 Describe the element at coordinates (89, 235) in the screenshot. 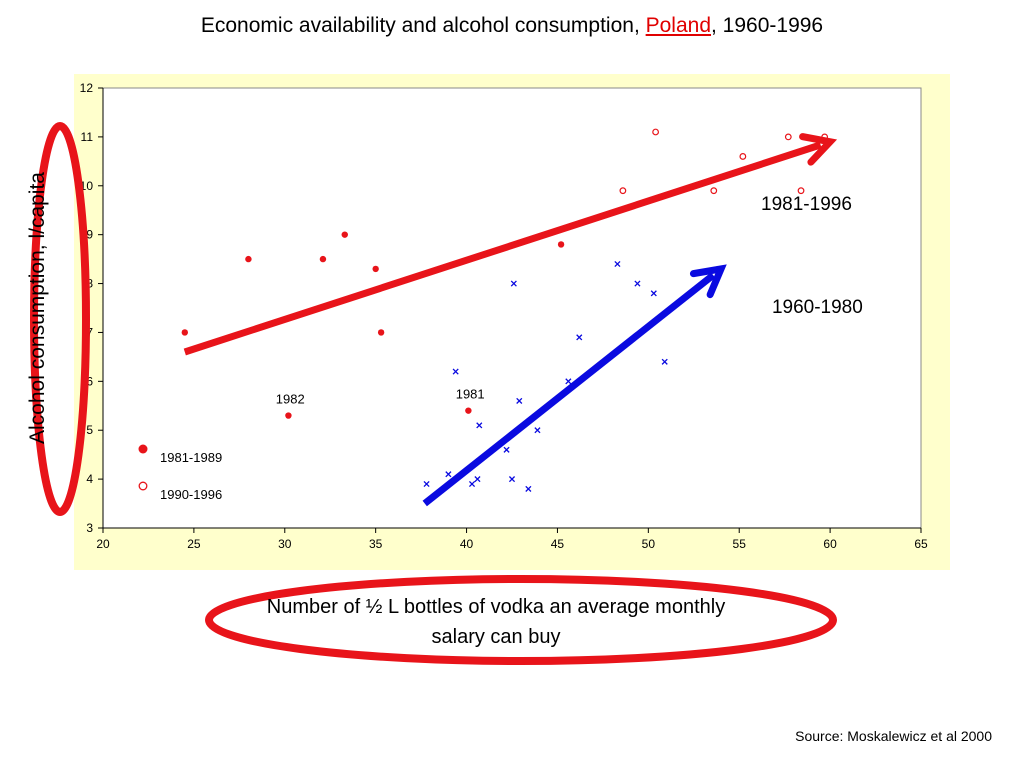

I see `y-tick-label: 9` at that location.